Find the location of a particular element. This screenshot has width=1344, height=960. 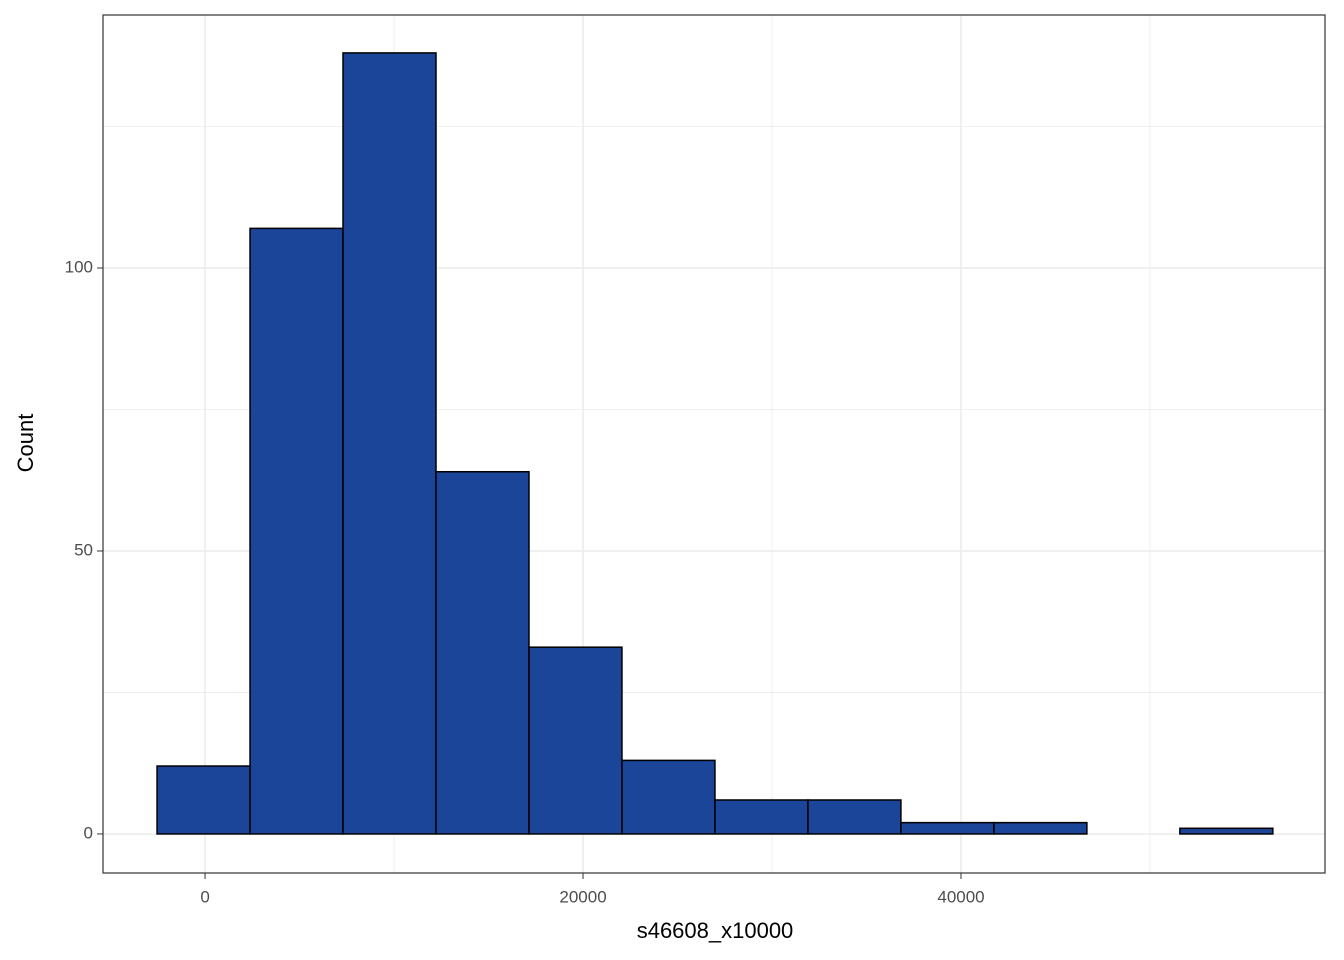

x-axis-title: s46608_x10000 is located at coordinates (715, 930).